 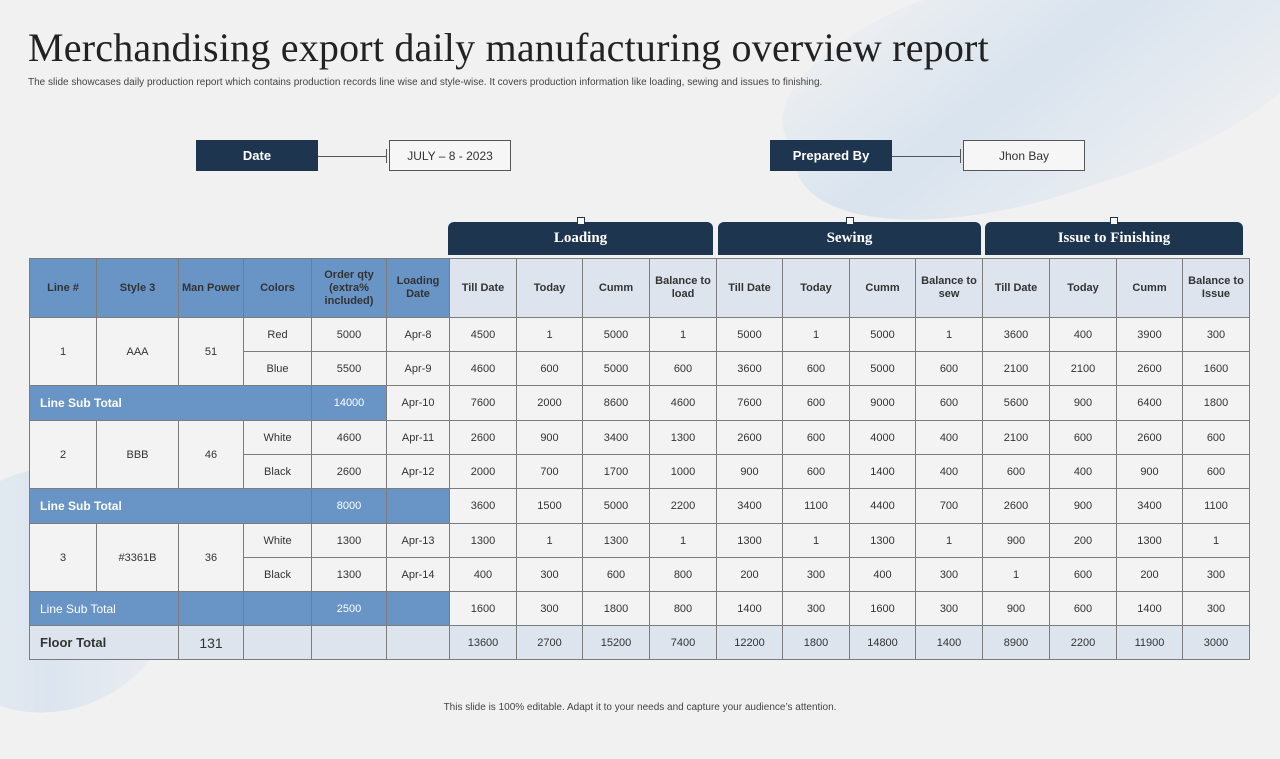 What do you see at coordinates (949, 471) in the screenshot?
I see `value-cell: 400` at bounding box center [949, 471].